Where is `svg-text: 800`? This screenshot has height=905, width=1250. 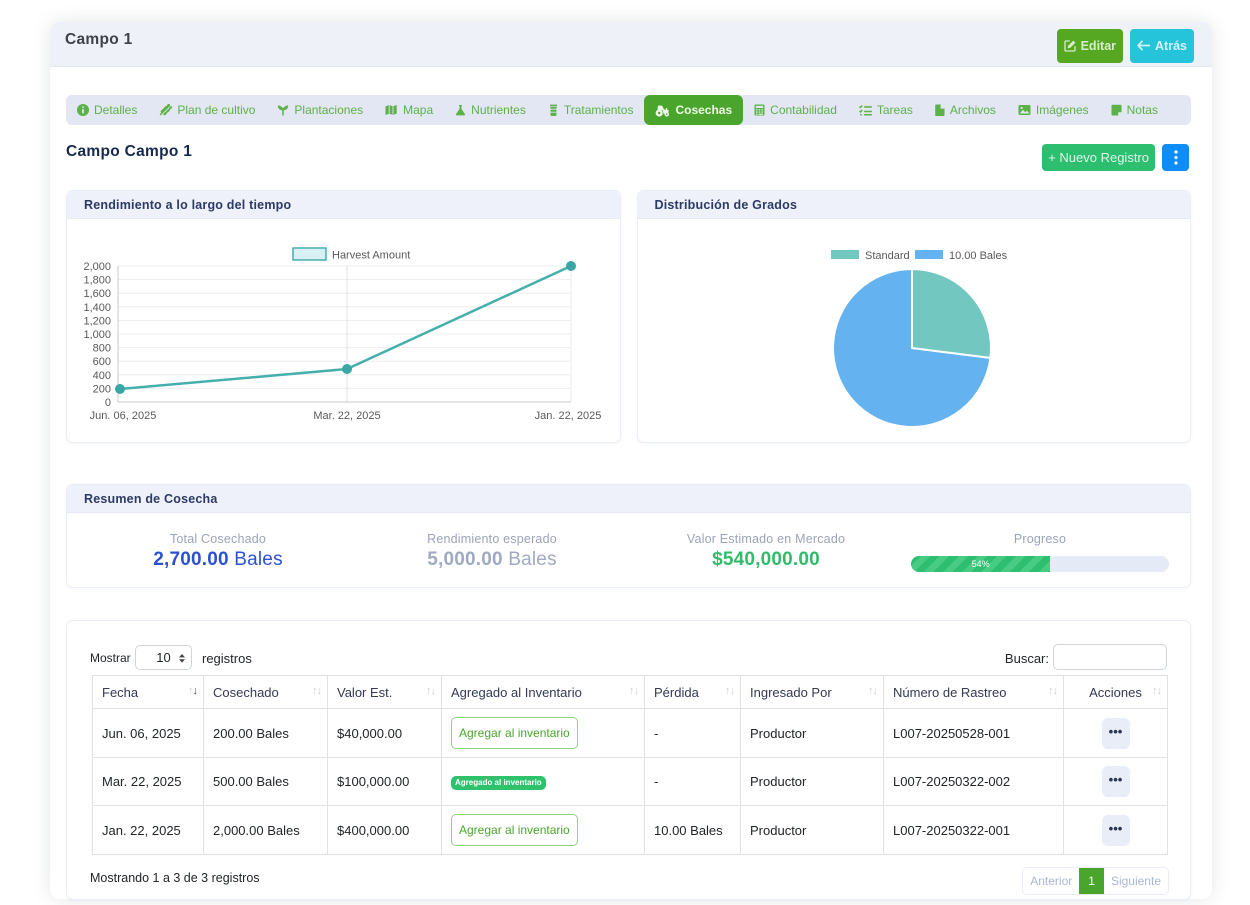
svg-text: 800 is located at coordinates (102, 349).